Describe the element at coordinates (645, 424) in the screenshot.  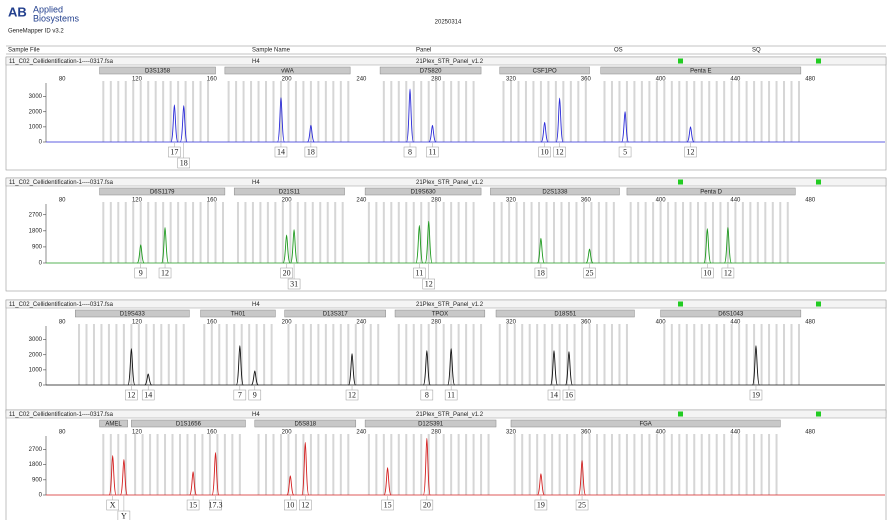
I see `locus-name: FGA` at that location.